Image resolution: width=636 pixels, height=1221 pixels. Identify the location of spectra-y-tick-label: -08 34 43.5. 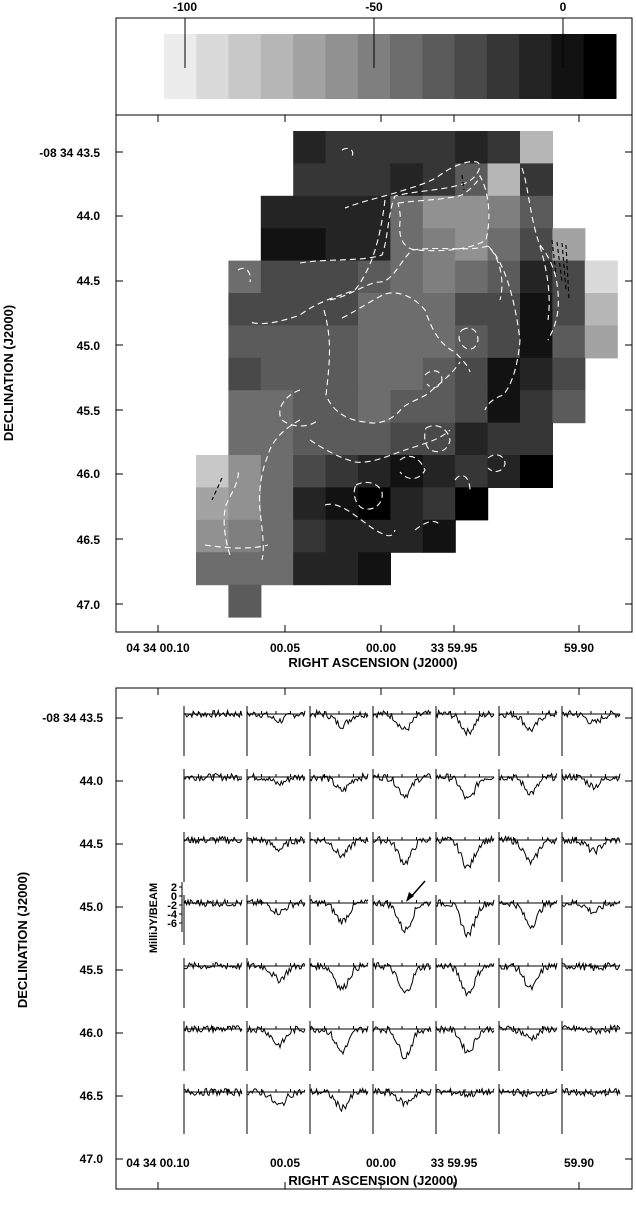
(72, 718).